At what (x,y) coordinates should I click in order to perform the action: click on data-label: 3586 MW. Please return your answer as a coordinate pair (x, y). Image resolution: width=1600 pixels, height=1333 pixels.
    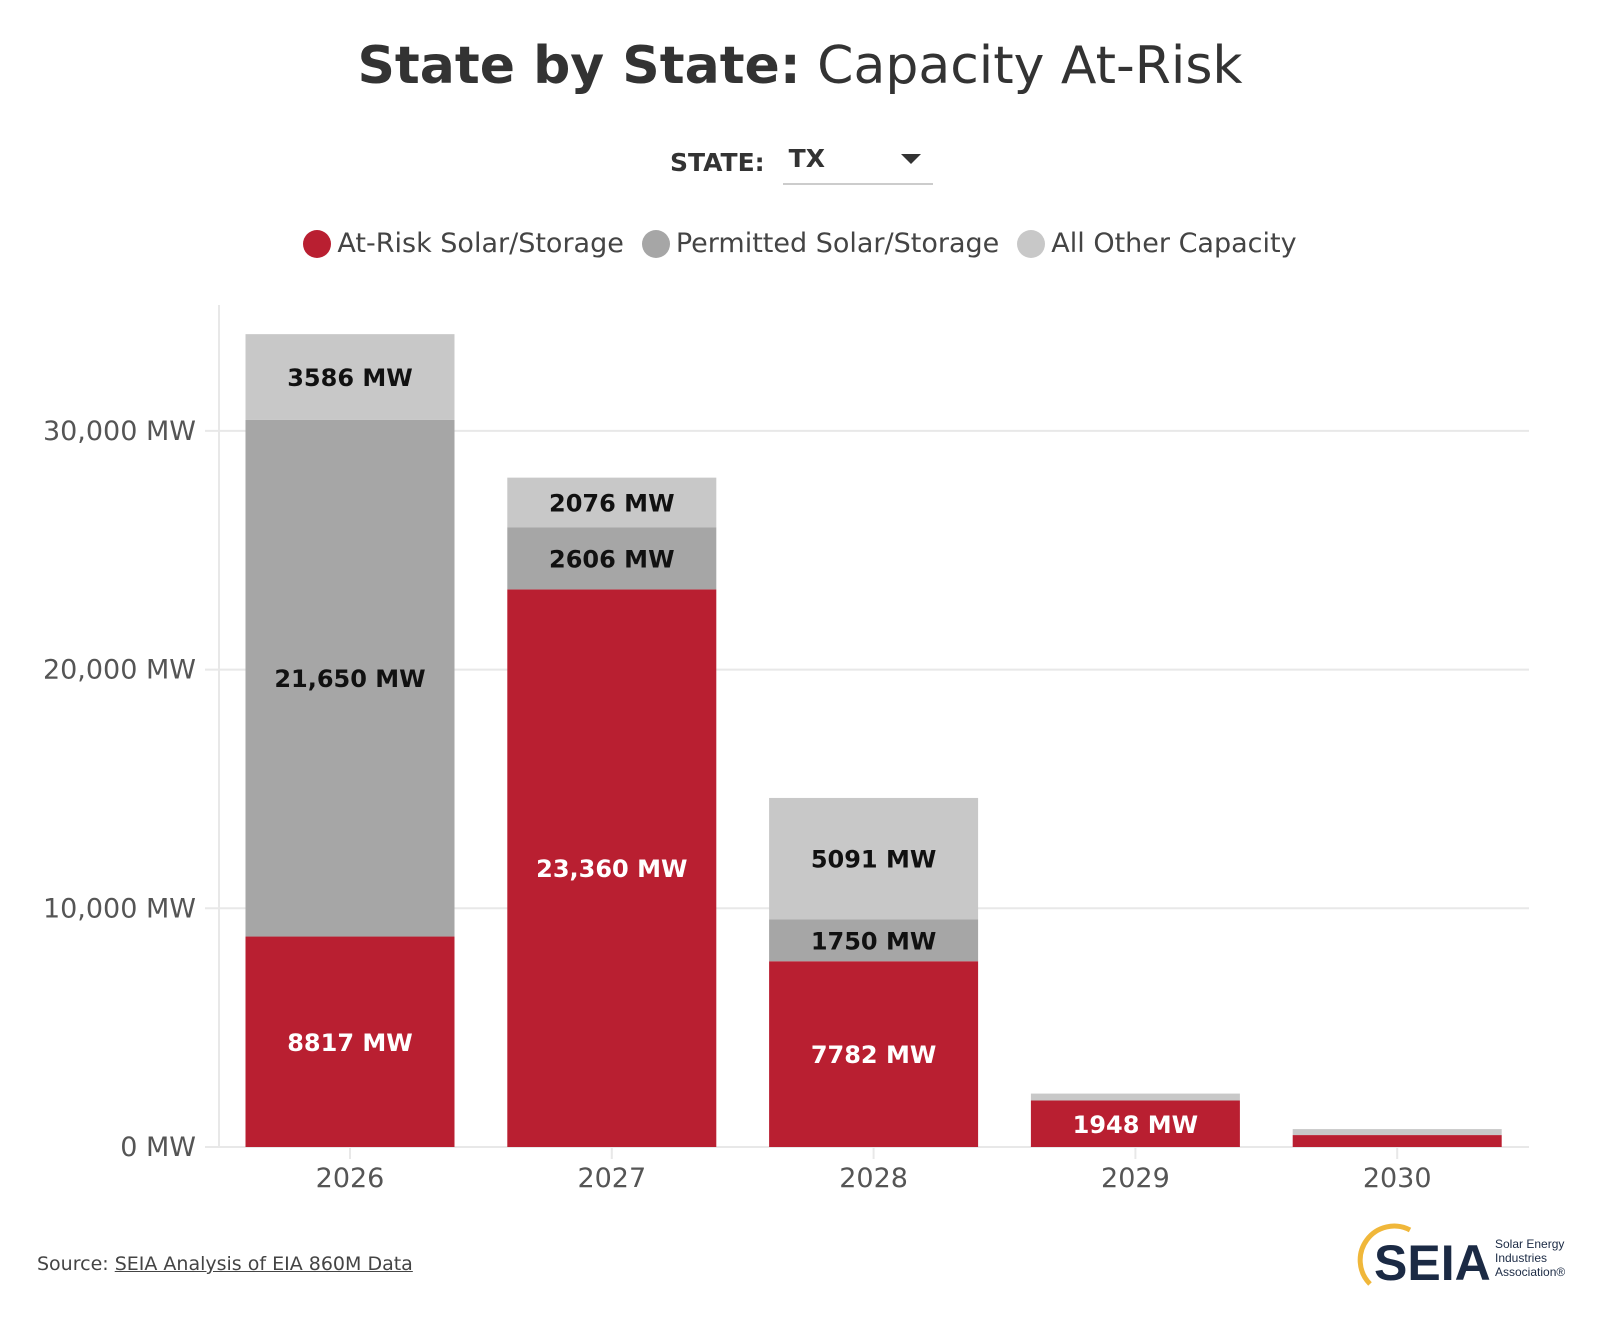
    Looking at the image, I should click on (350, 378).